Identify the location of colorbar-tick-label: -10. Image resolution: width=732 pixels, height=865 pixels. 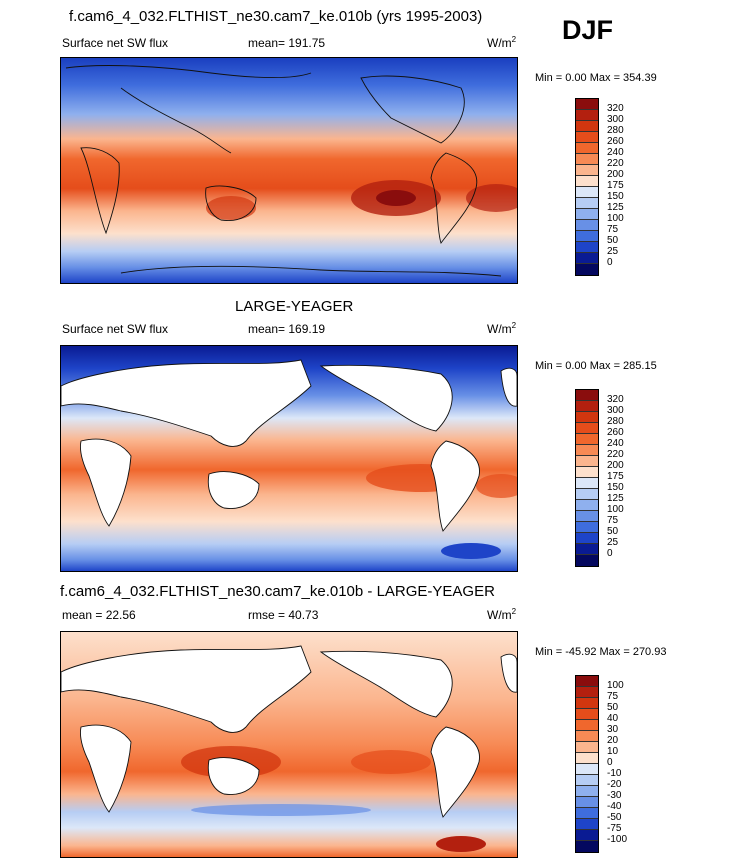
(614, 773).